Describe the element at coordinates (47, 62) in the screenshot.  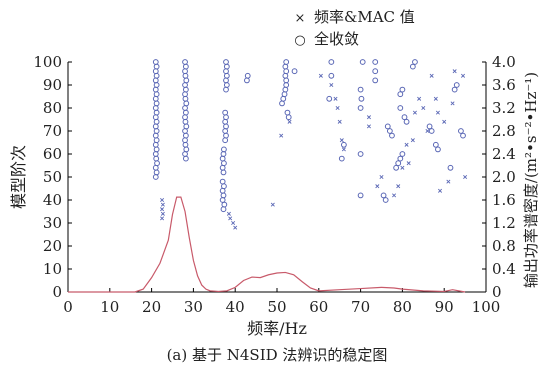
I see `y-left-tick-label: 100` at that location.